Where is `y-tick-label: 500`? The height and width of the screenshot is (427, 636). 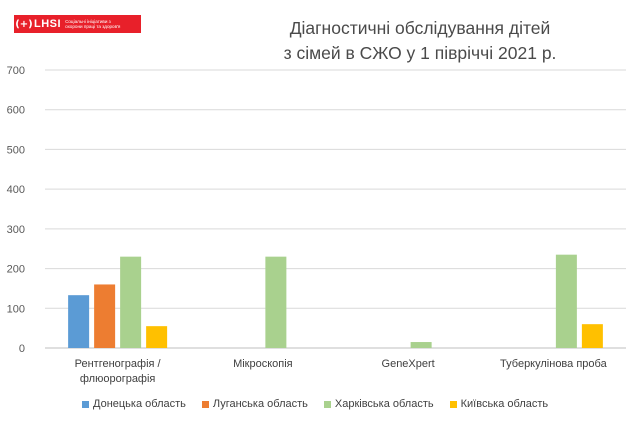
y-tick-label: 500 is located at coordinates (16, 150).